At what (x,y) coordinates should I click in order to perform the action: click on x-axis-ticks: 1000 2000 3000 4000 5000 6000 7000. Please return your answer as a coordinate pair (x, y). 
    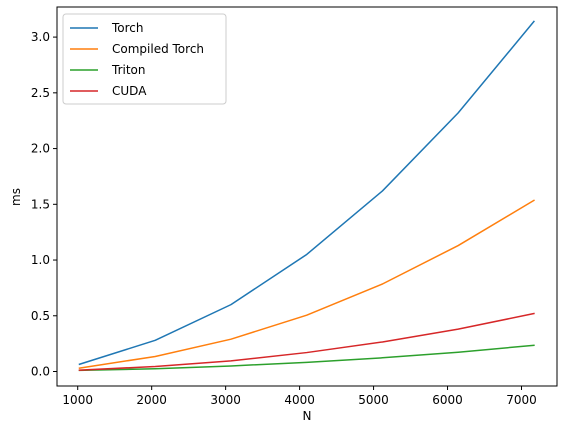
    Looking at the image, I should click on (299, 396).